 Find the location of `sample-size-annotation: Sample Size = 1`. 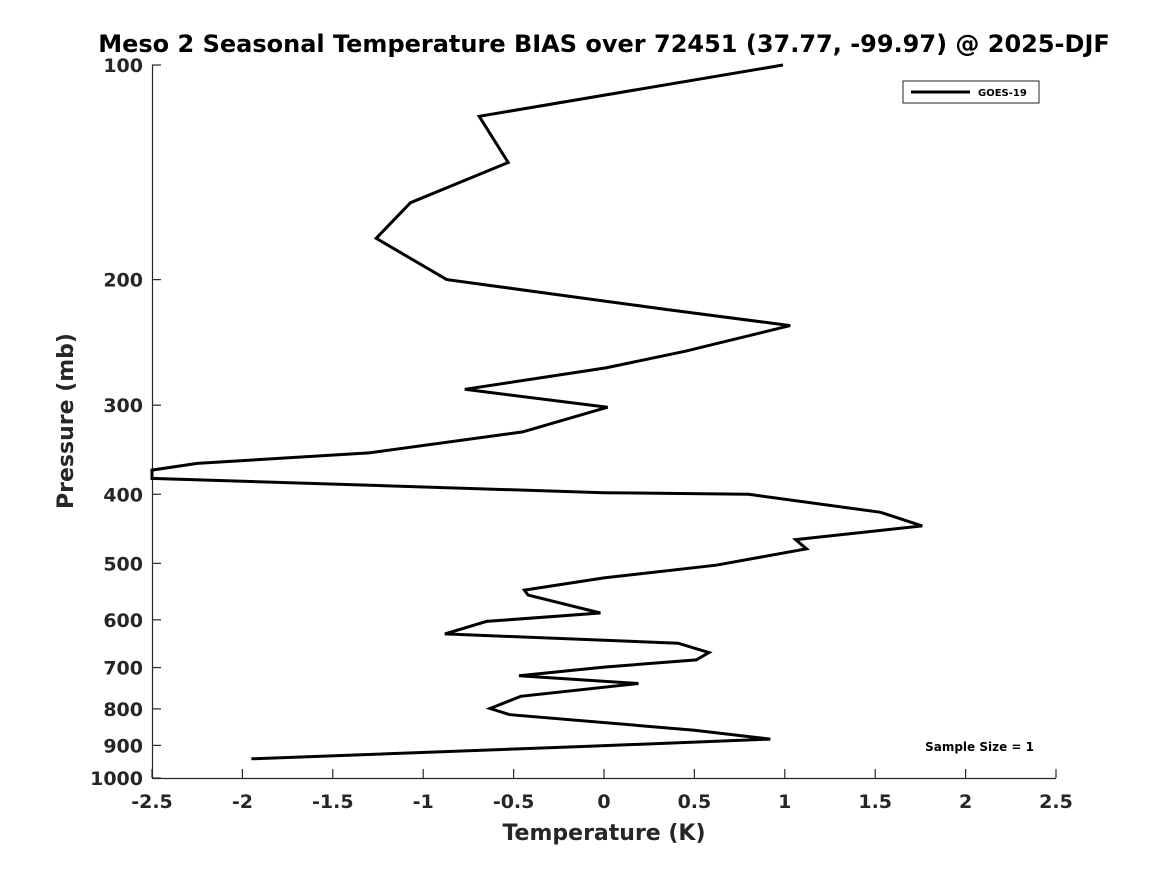

sample-size-annotation: Sample Size = 1 is located at coordinates (979, 747).